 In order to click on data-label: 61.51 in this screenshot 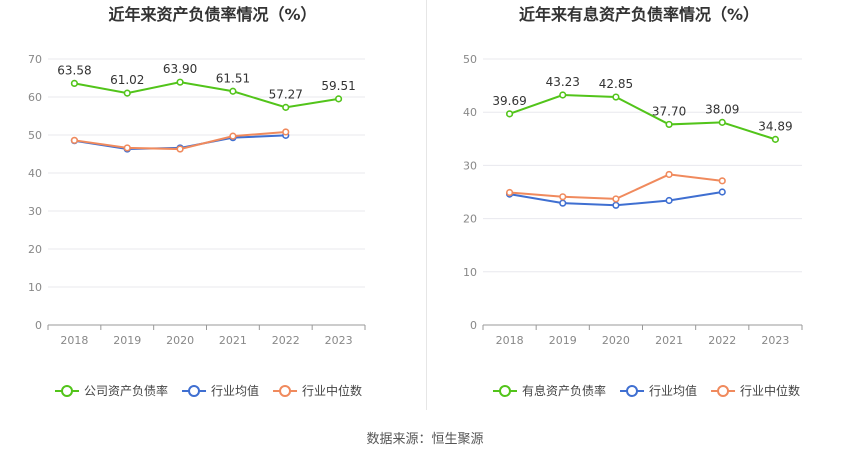, I will do `click(233, 78)`.